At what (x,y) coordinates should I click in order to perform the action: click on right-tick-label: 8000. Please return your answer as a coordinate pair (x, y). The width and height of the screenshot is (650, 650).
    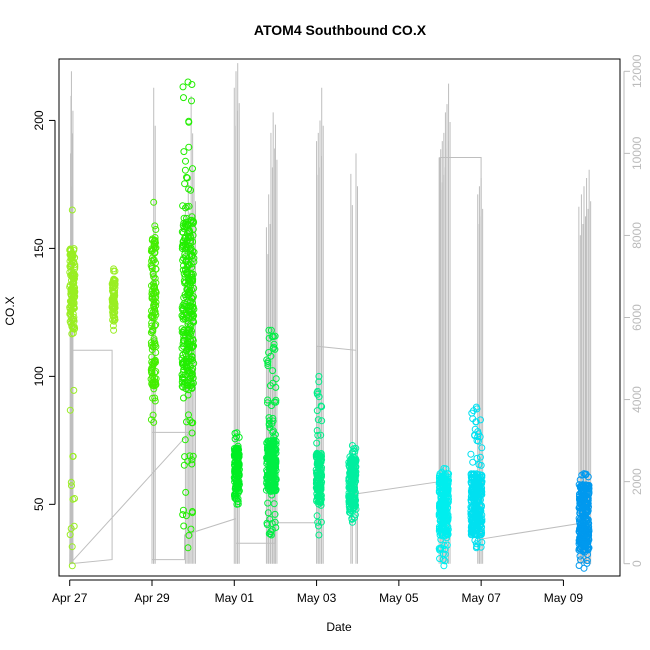
    Looking at the image, I should click on (637, 235).